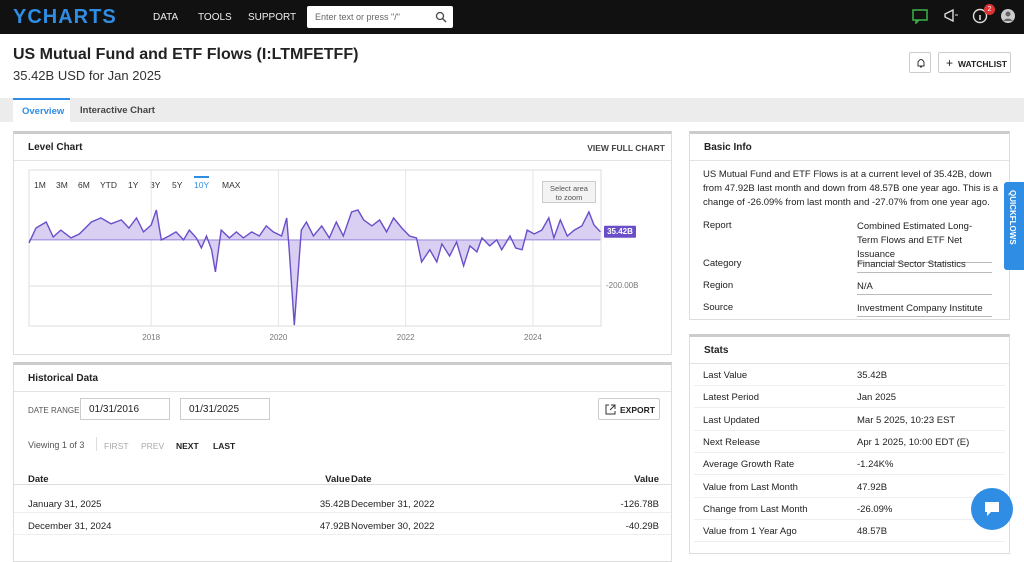 The width and height of the screenshot is (1024, 562). I want to click on pager-first: FIRST, so click(116, 446).